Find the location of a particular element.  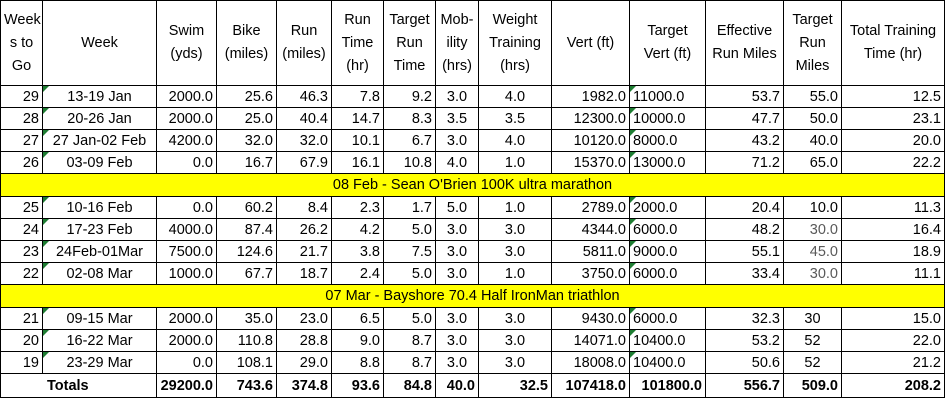

cell-bike: 35.0 is located at coordinates (246, 318).